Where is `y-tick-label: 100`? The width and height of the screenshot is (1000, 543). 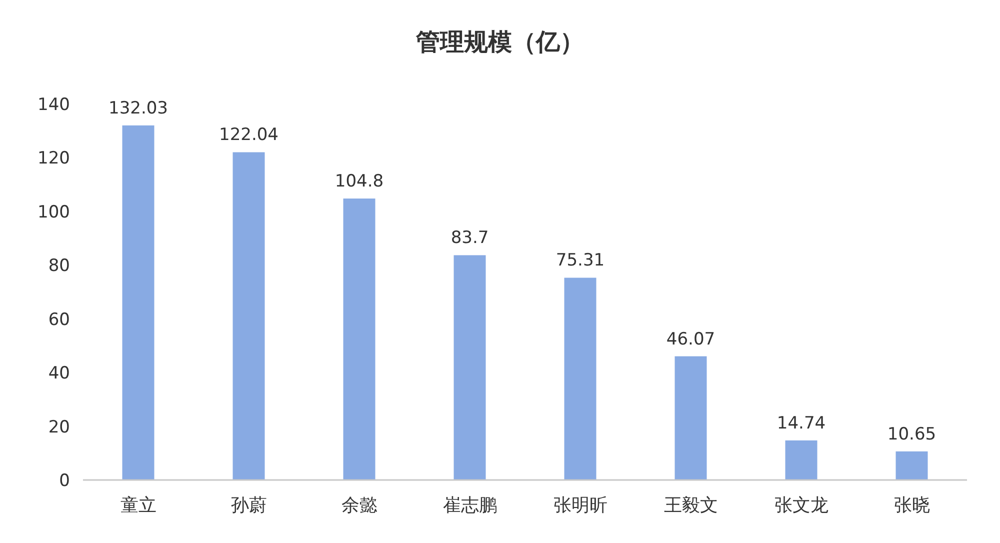 y-tick-label: 100 is located at coordinates (54, 212).